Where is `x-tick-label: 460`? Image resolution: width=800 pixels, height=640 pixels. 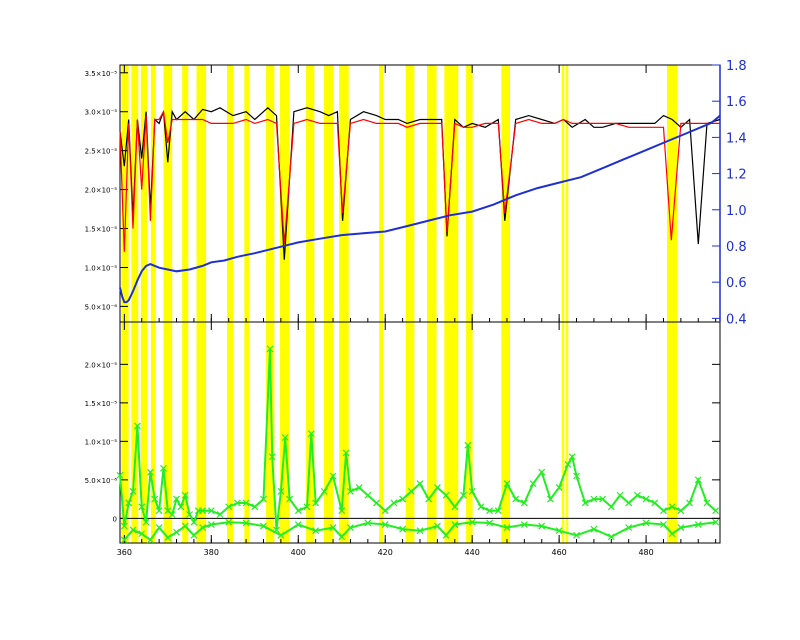
x-tick-label: 460 is located at coordinates (558, 552).